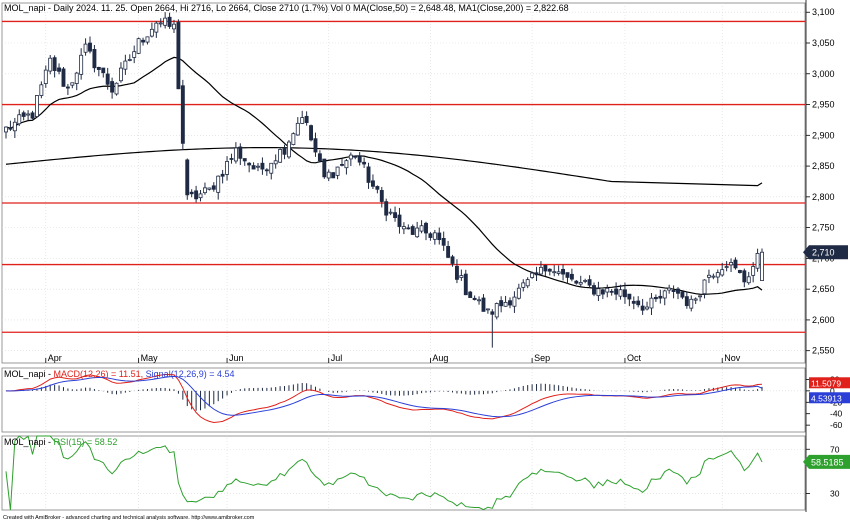 This screenshot has height=526, width=850. What do you see at coordinates (826, 461) in the screenshot?
I see `rsi-value-badge` at bounding box center [826, 461].